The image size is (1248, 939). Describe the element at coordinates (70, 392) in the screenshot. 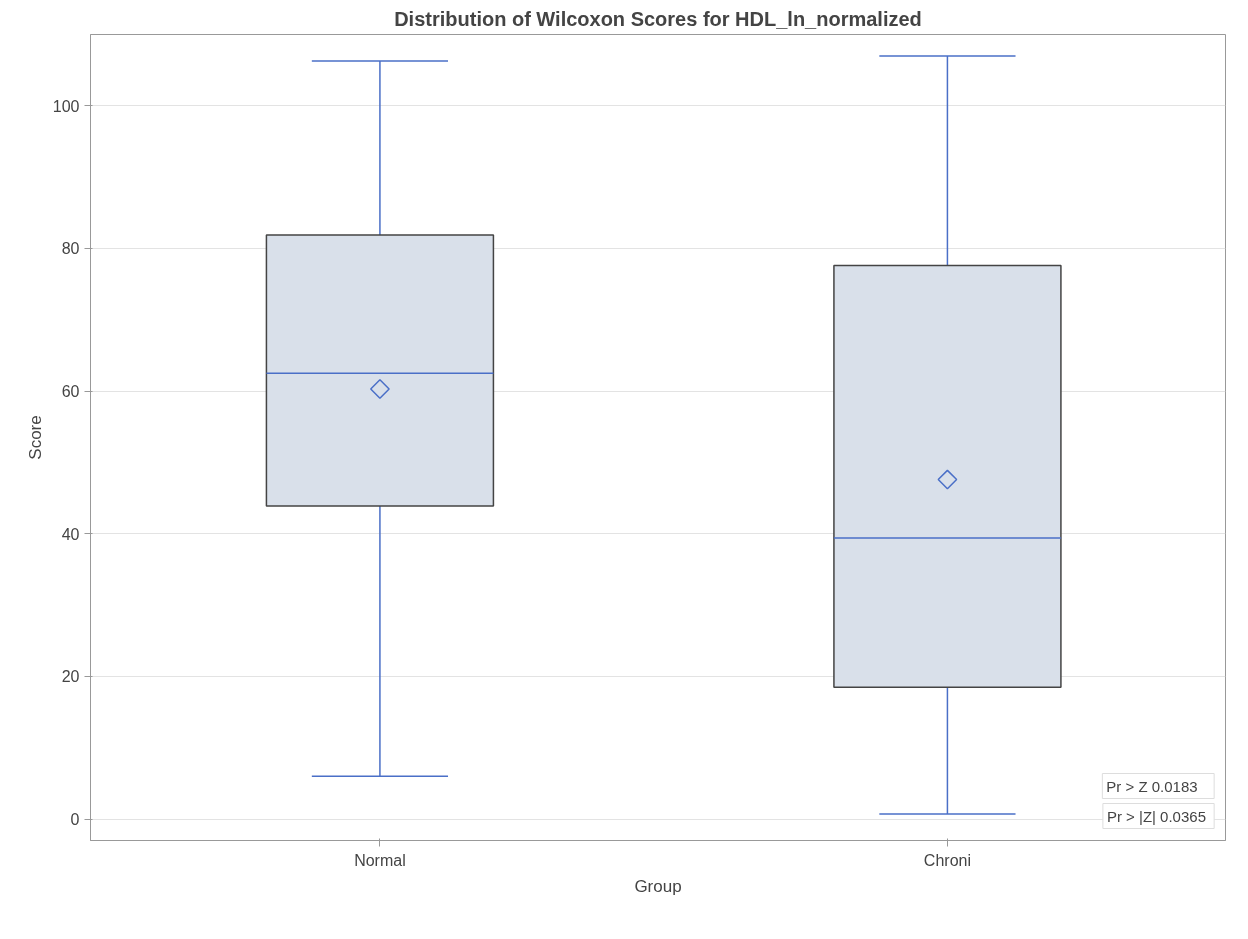

I see `y-tick-label: 60` at that location.